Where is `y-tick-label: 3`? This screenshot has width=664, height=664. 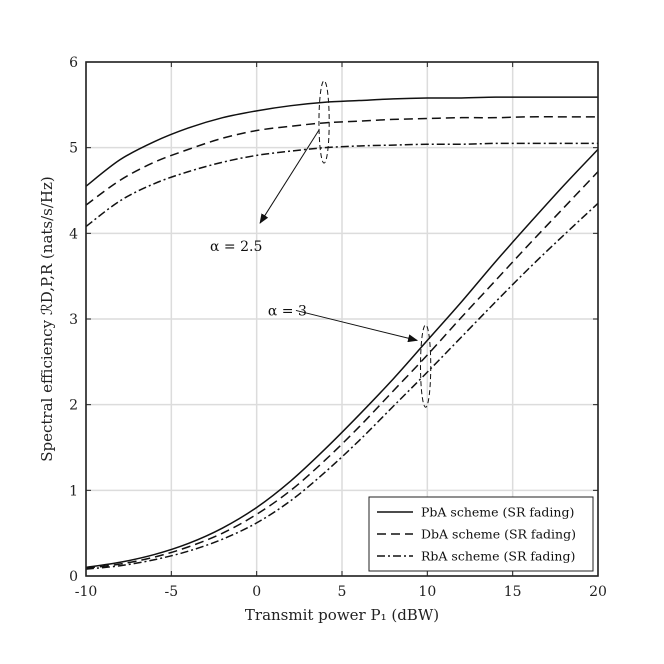 y-tick-label: 3 is located at coordinates (73, 320).